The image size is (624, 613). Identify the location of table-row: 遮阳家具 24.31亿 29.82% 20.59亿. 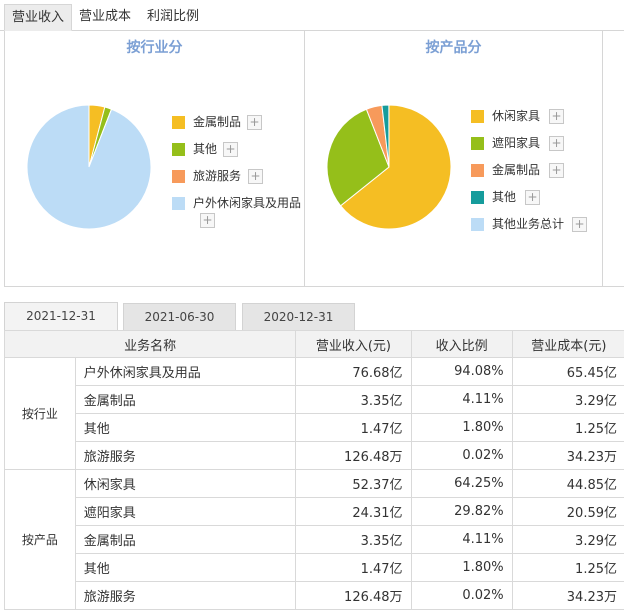
(314, 511).